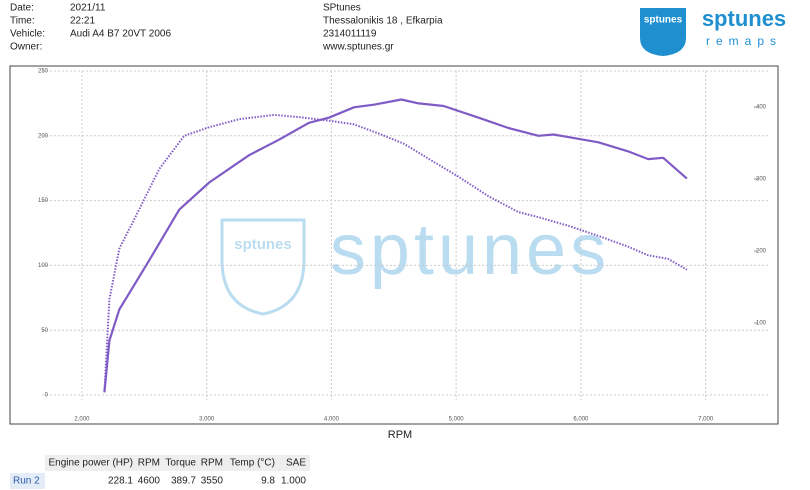 The height and width of the screenshot is (490, 810). What do you see at coordinates (383, 21) in the screenshot?
I see `company-info: Thessalonikis 18 , Efkarpia` at bounding box center [383, 21].